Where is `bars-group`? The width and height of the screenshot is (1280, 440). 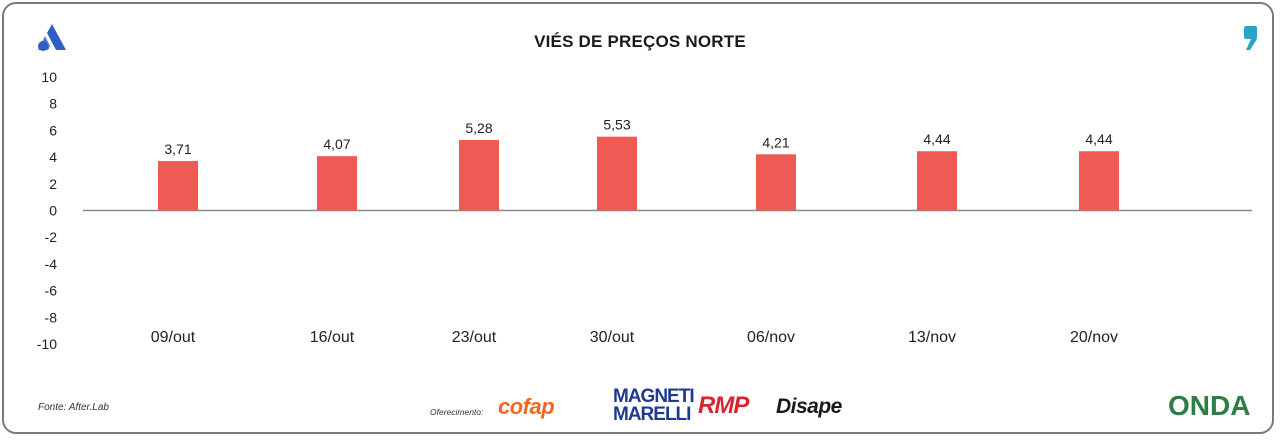 bars-group is located at coordinates (638, 173).